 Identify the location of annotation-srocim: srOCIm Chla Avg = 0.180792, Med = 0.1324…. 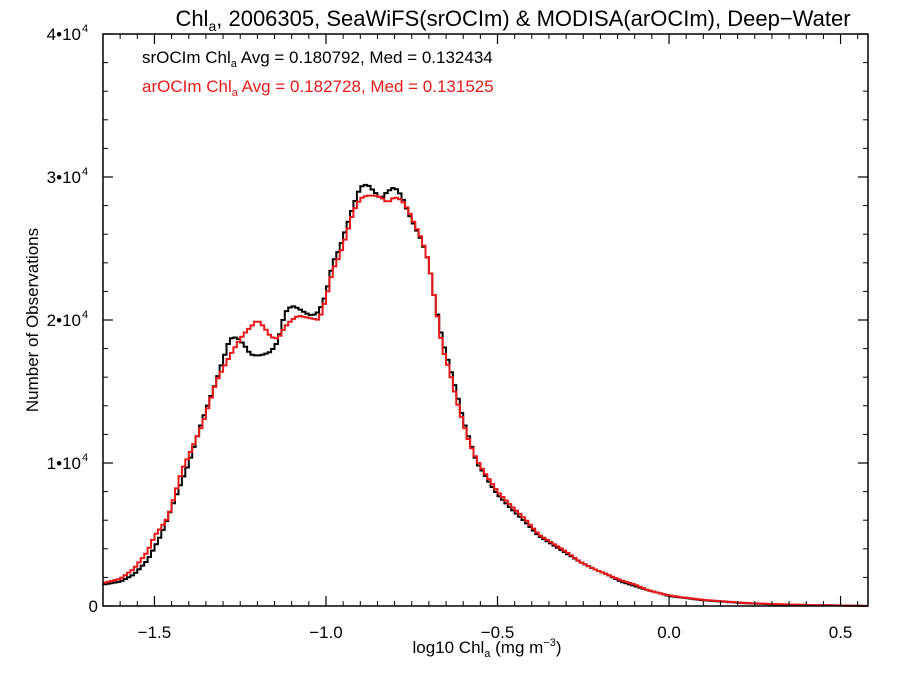
(317, 59).